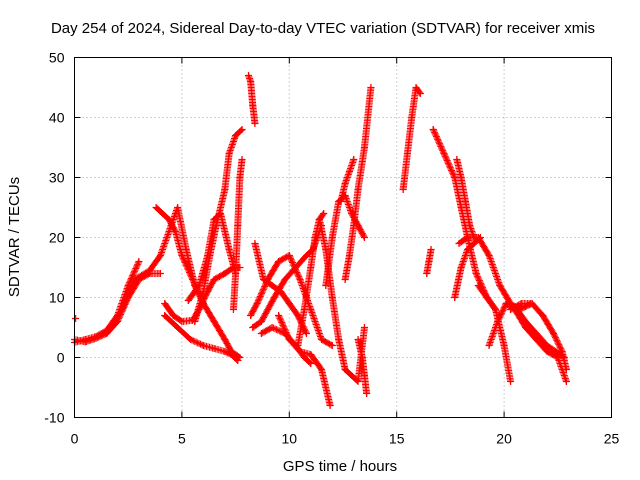  What do you see at coordinates (182, 439) in the screenshot?
I see `x-tick-label: 5` at bounding box center [182, 439].